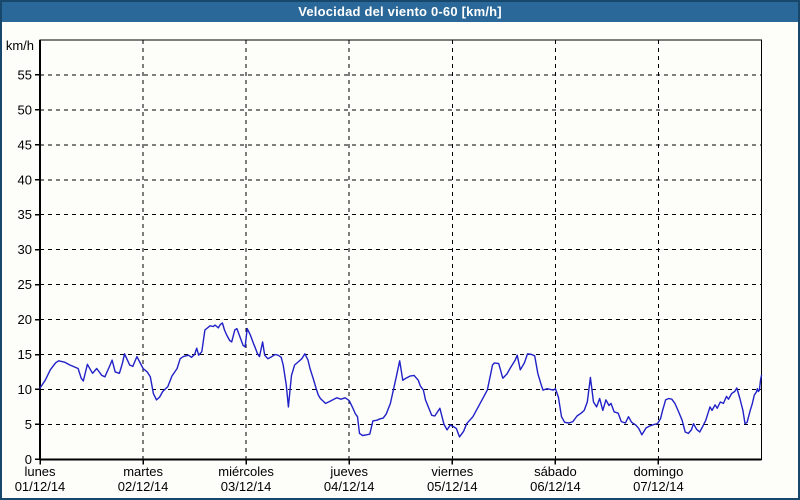  Describe the element at coordinates (25, 74) in the screenshot. I see `y-tick-label: 55` at that location.